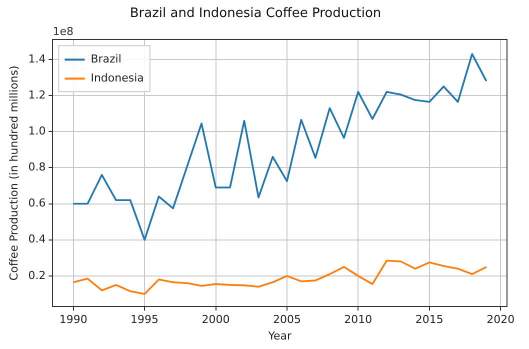  Describe the element at coordinates (279, 335) in the screenshot. I see `x-axis-title: Year` at that location.